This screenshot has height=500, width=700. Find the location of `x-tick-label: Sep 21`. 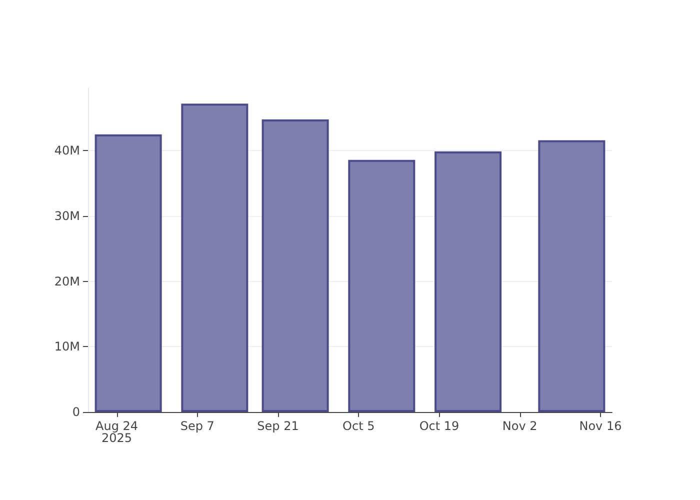

x-tick-label: Sep 21 is located at coordinates (278, 426).